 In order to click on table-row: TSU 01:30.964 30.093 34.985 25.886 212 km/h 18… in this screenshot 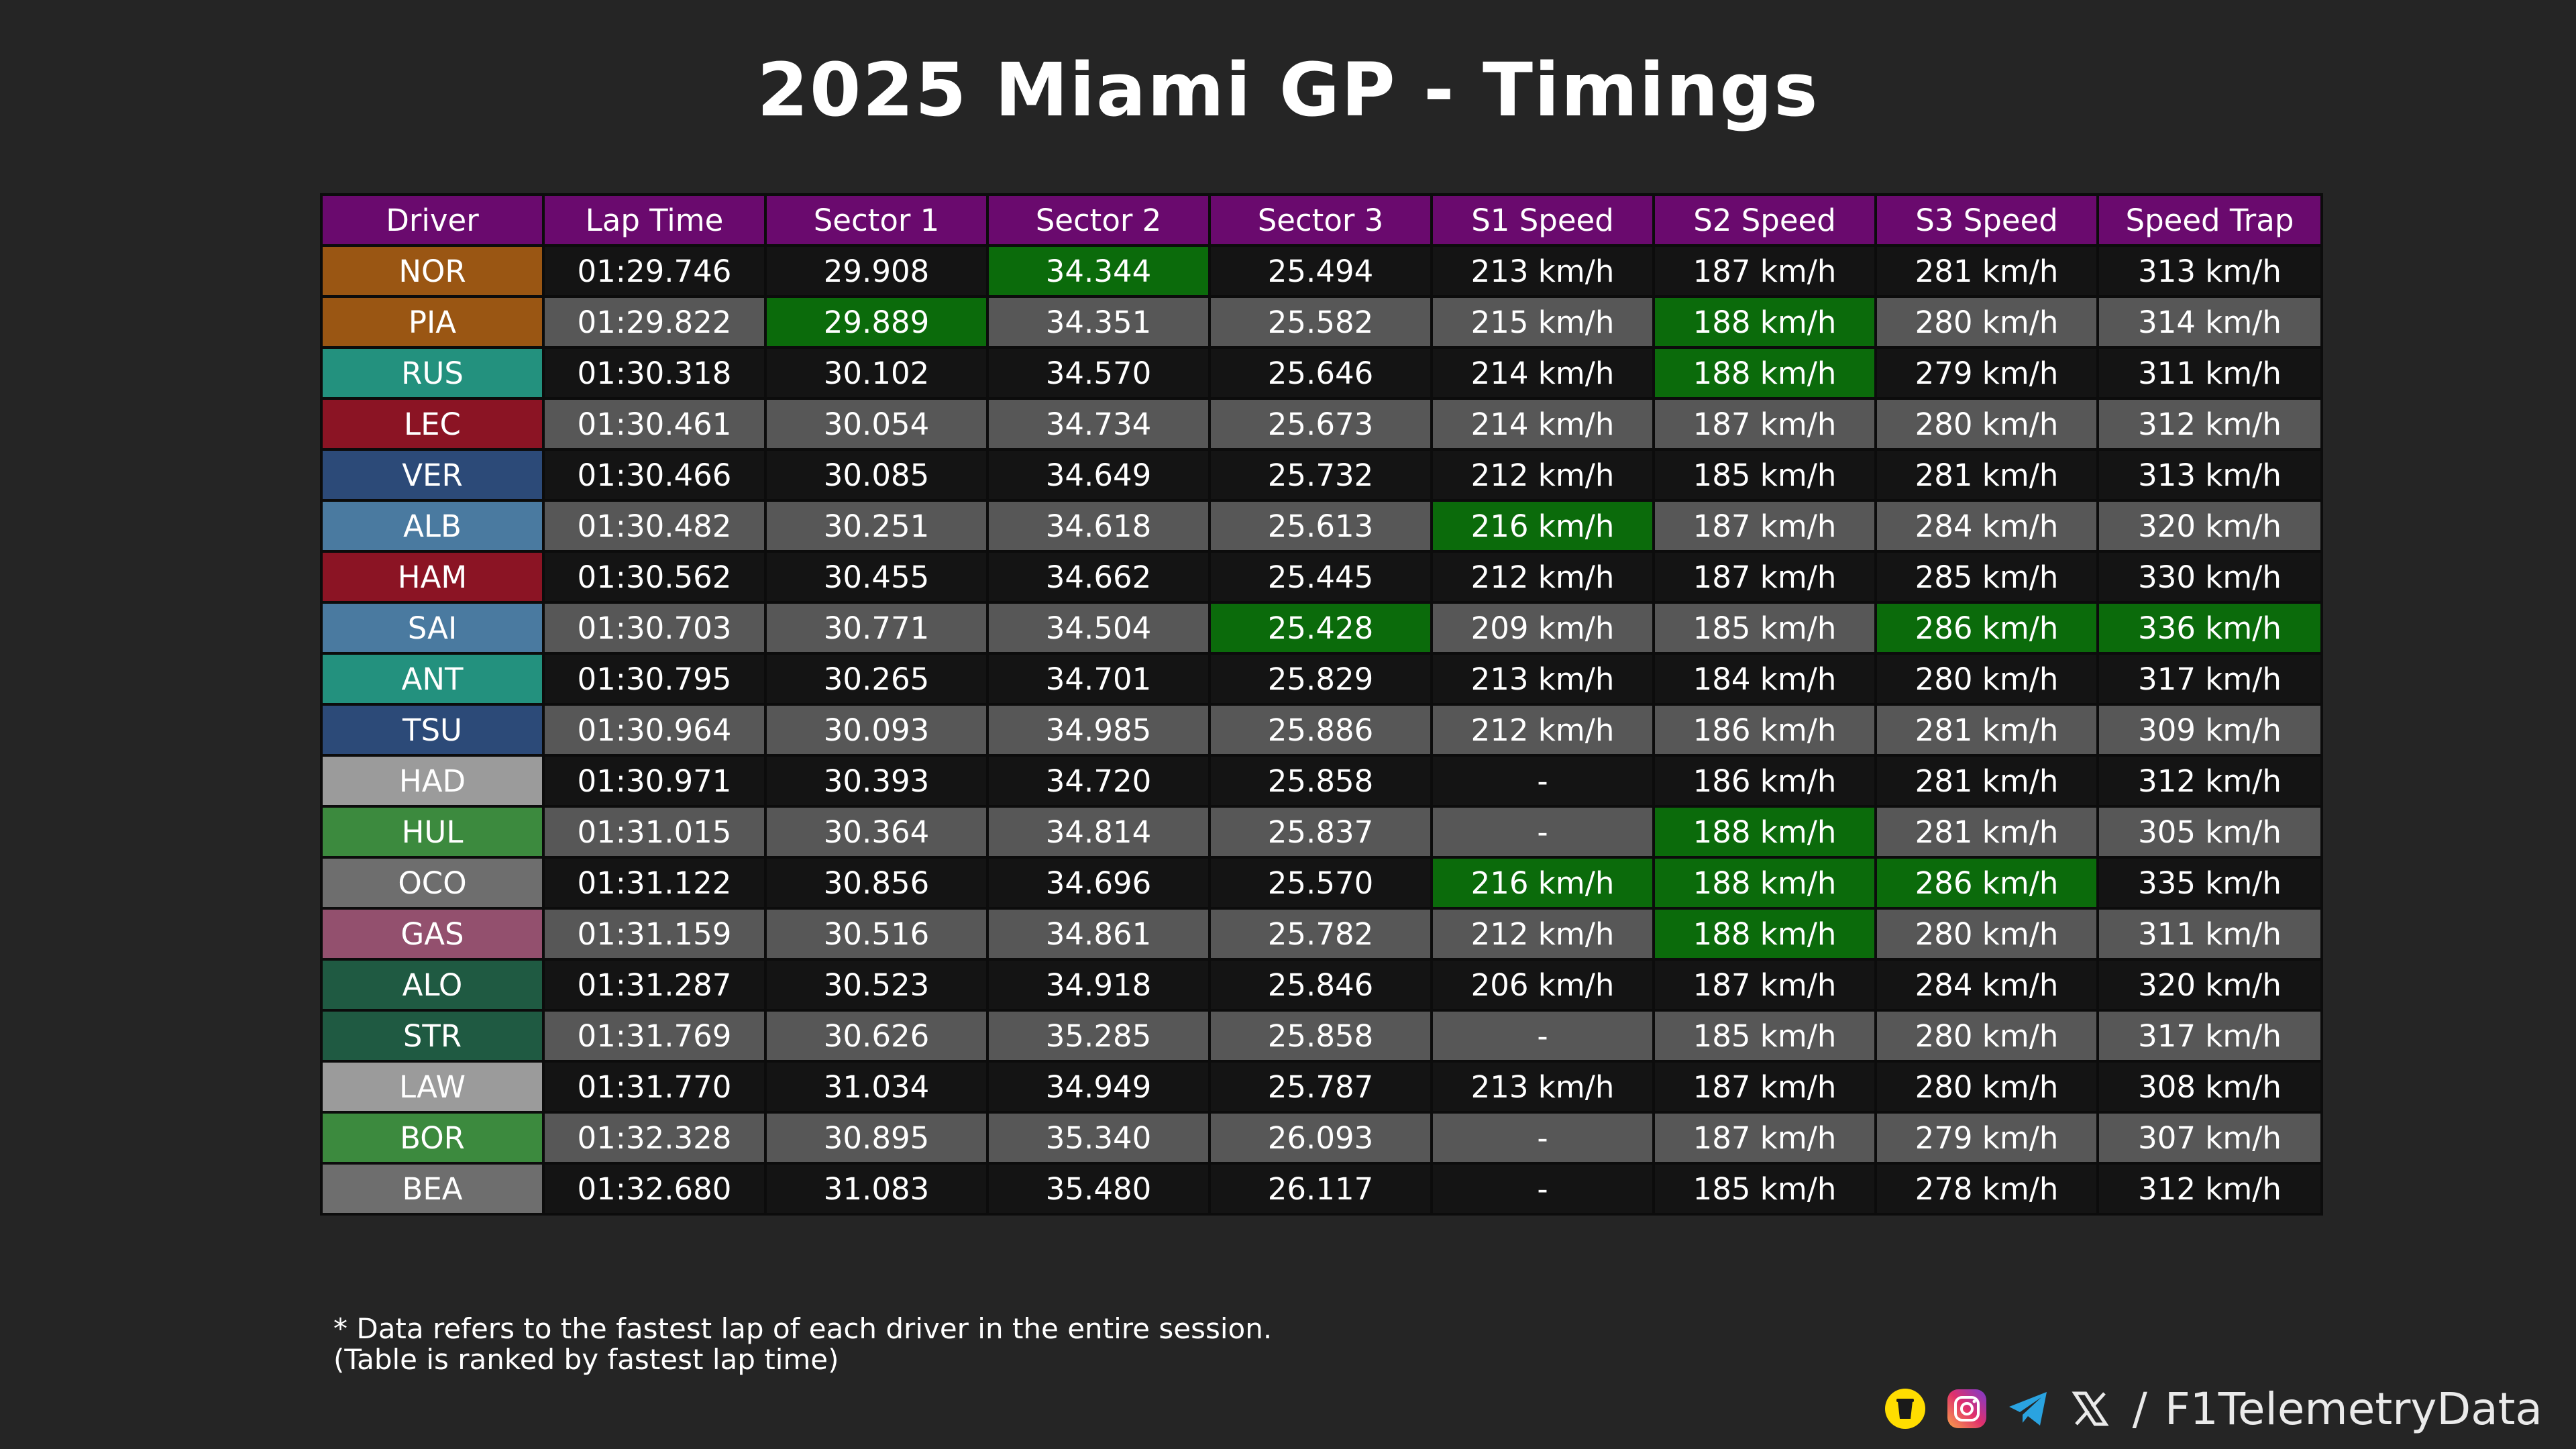, I will do `click(1321, 730)`.